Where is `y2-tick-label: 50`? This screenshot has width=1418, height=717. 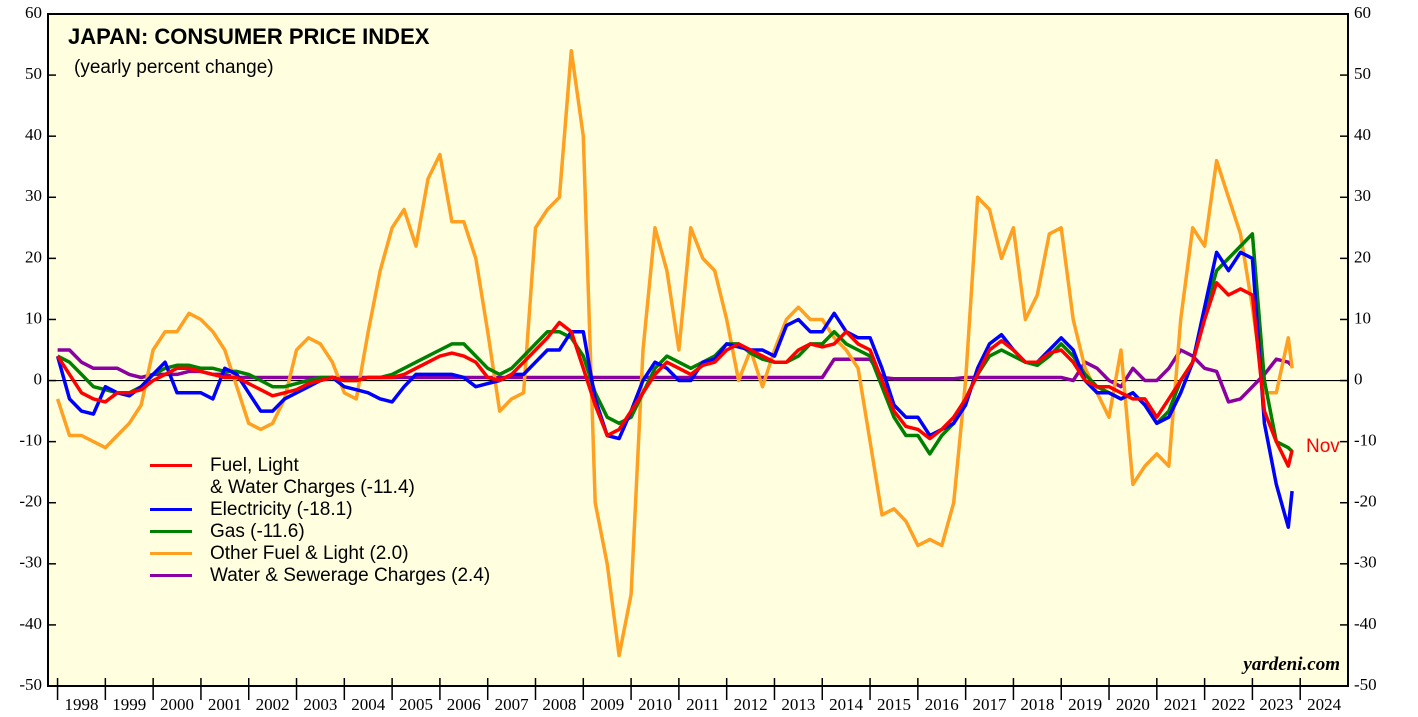
y2-tick-label: 50 is located at coordinates (1362, 73).